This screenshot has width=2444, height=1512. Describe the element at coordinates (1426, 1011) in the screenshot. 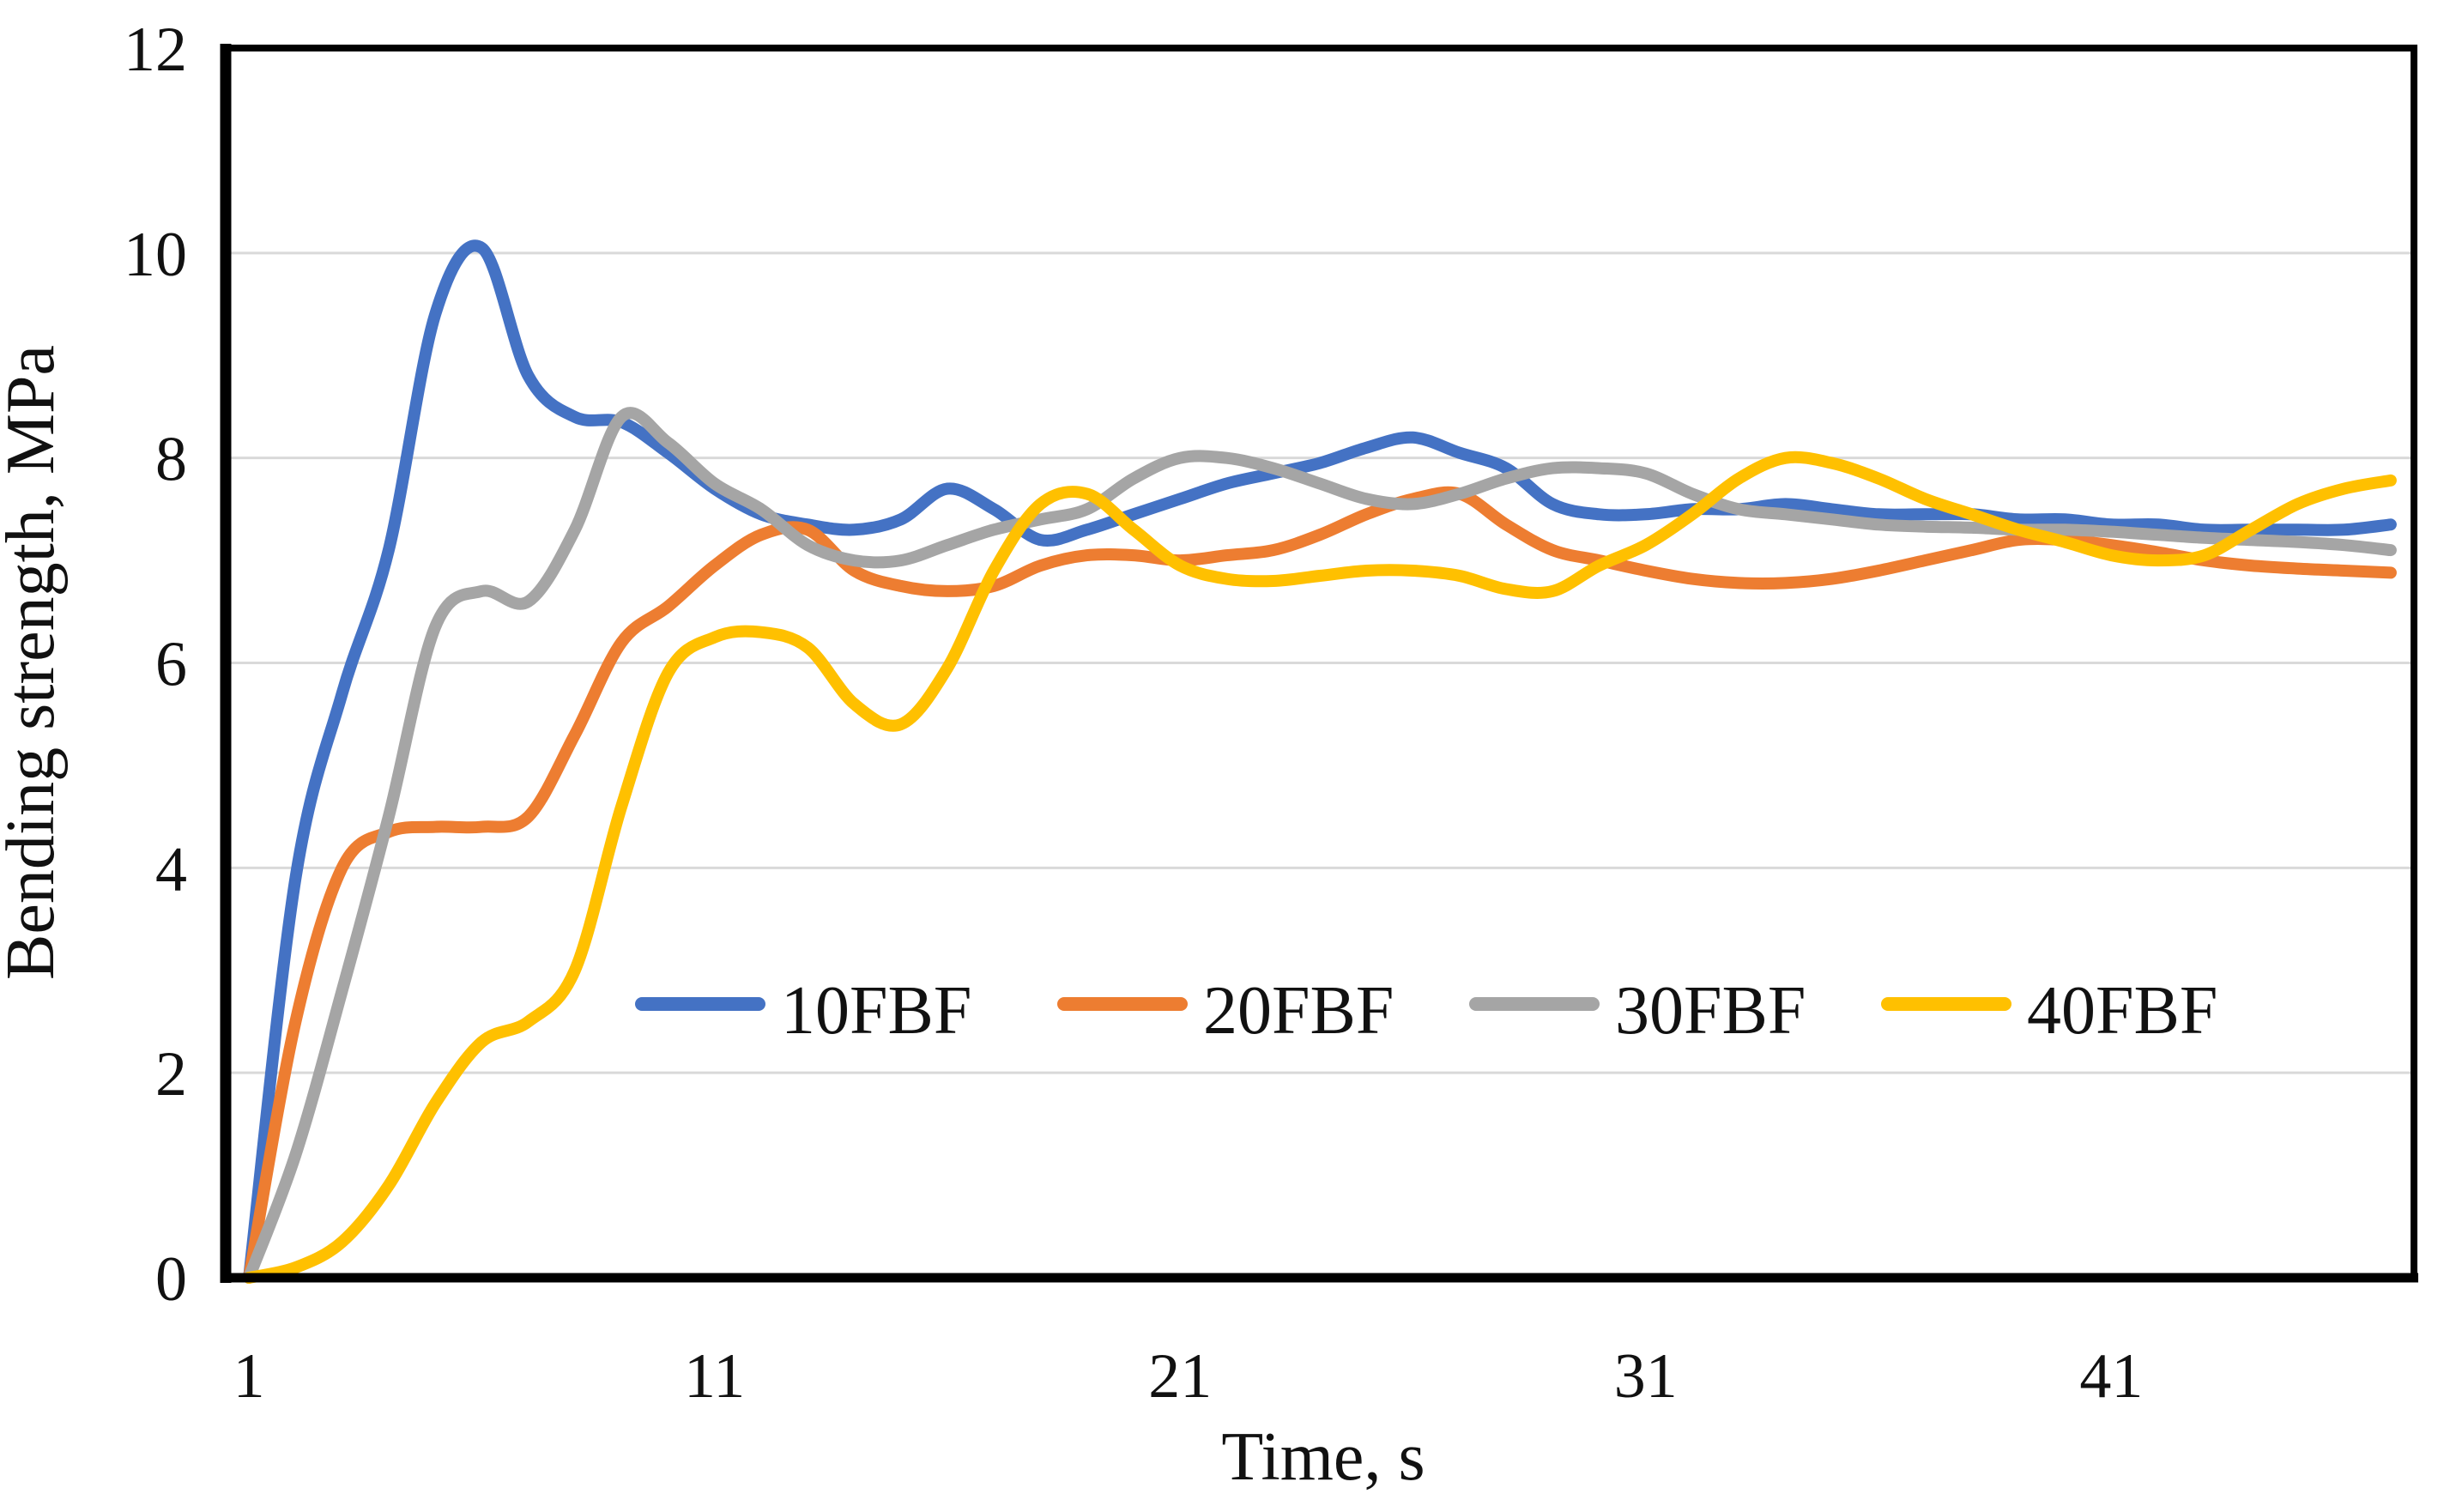

I see `legend: 10FBF 20FBF 30FBF 40FBF` at that location.